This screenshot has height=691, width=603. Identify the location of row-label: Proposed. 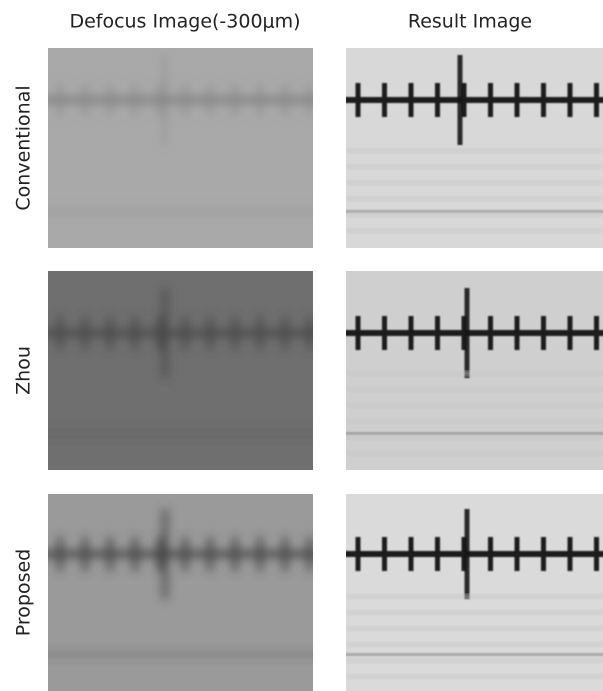
(24, 592).